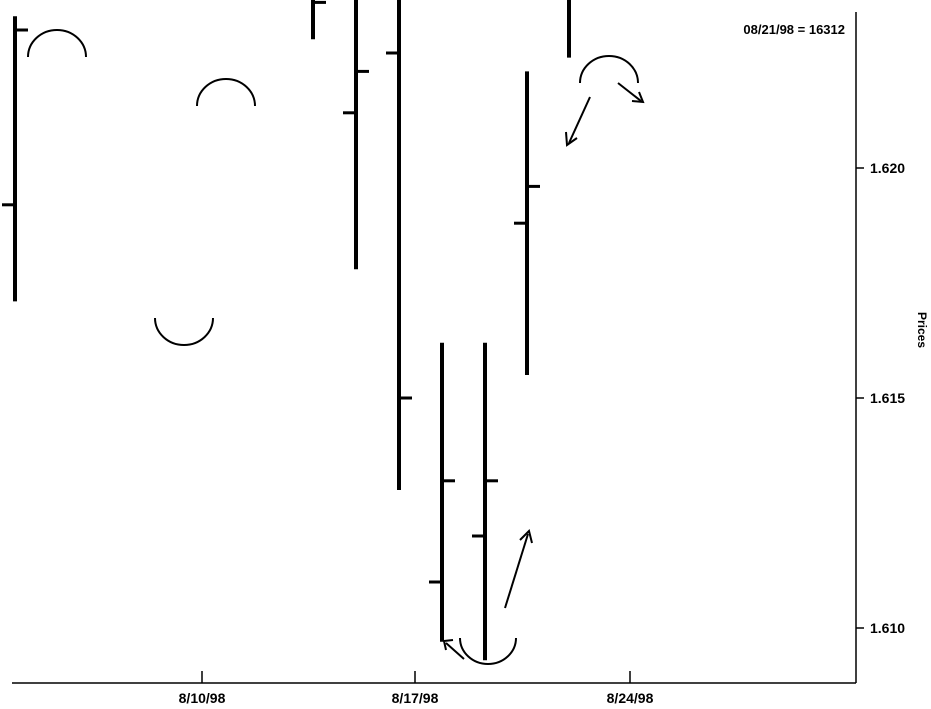  Describe the element at coordinates (416, 688) in the screenshot. I see `x-ticks: 8/10/98 8/17/98 8/24/98` at that location.